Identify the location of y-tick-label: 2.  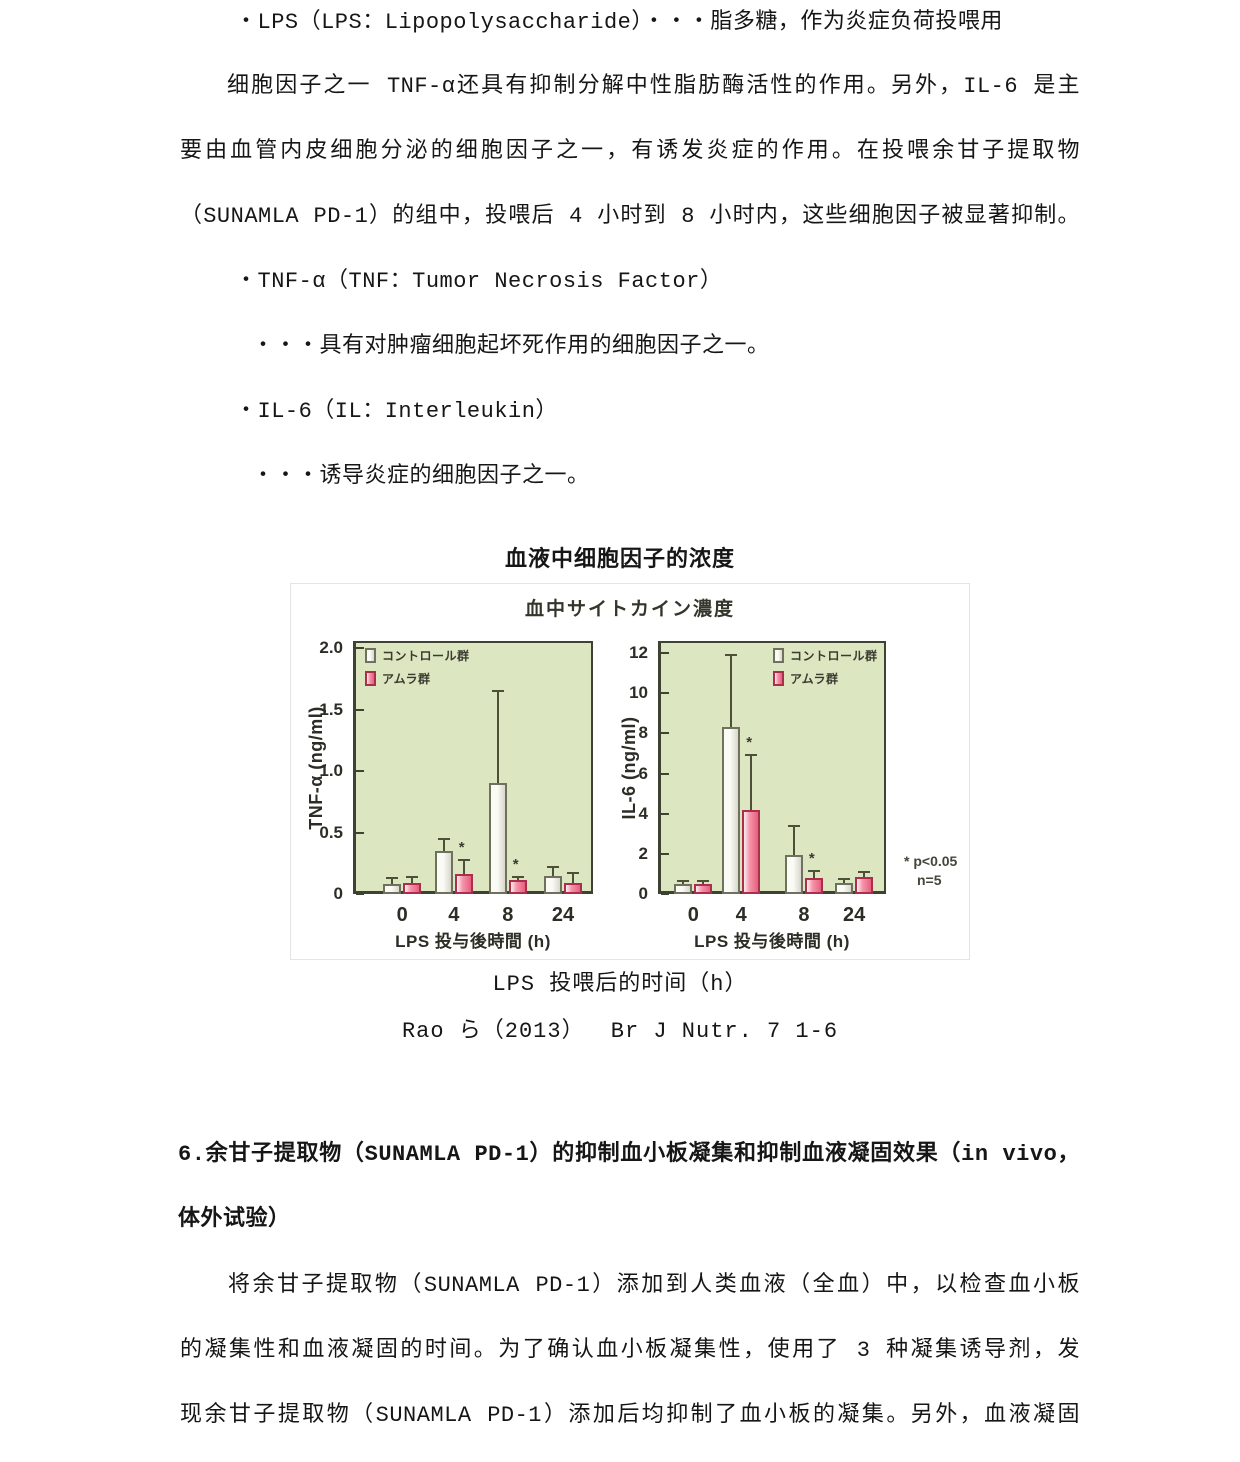
(643, 853).